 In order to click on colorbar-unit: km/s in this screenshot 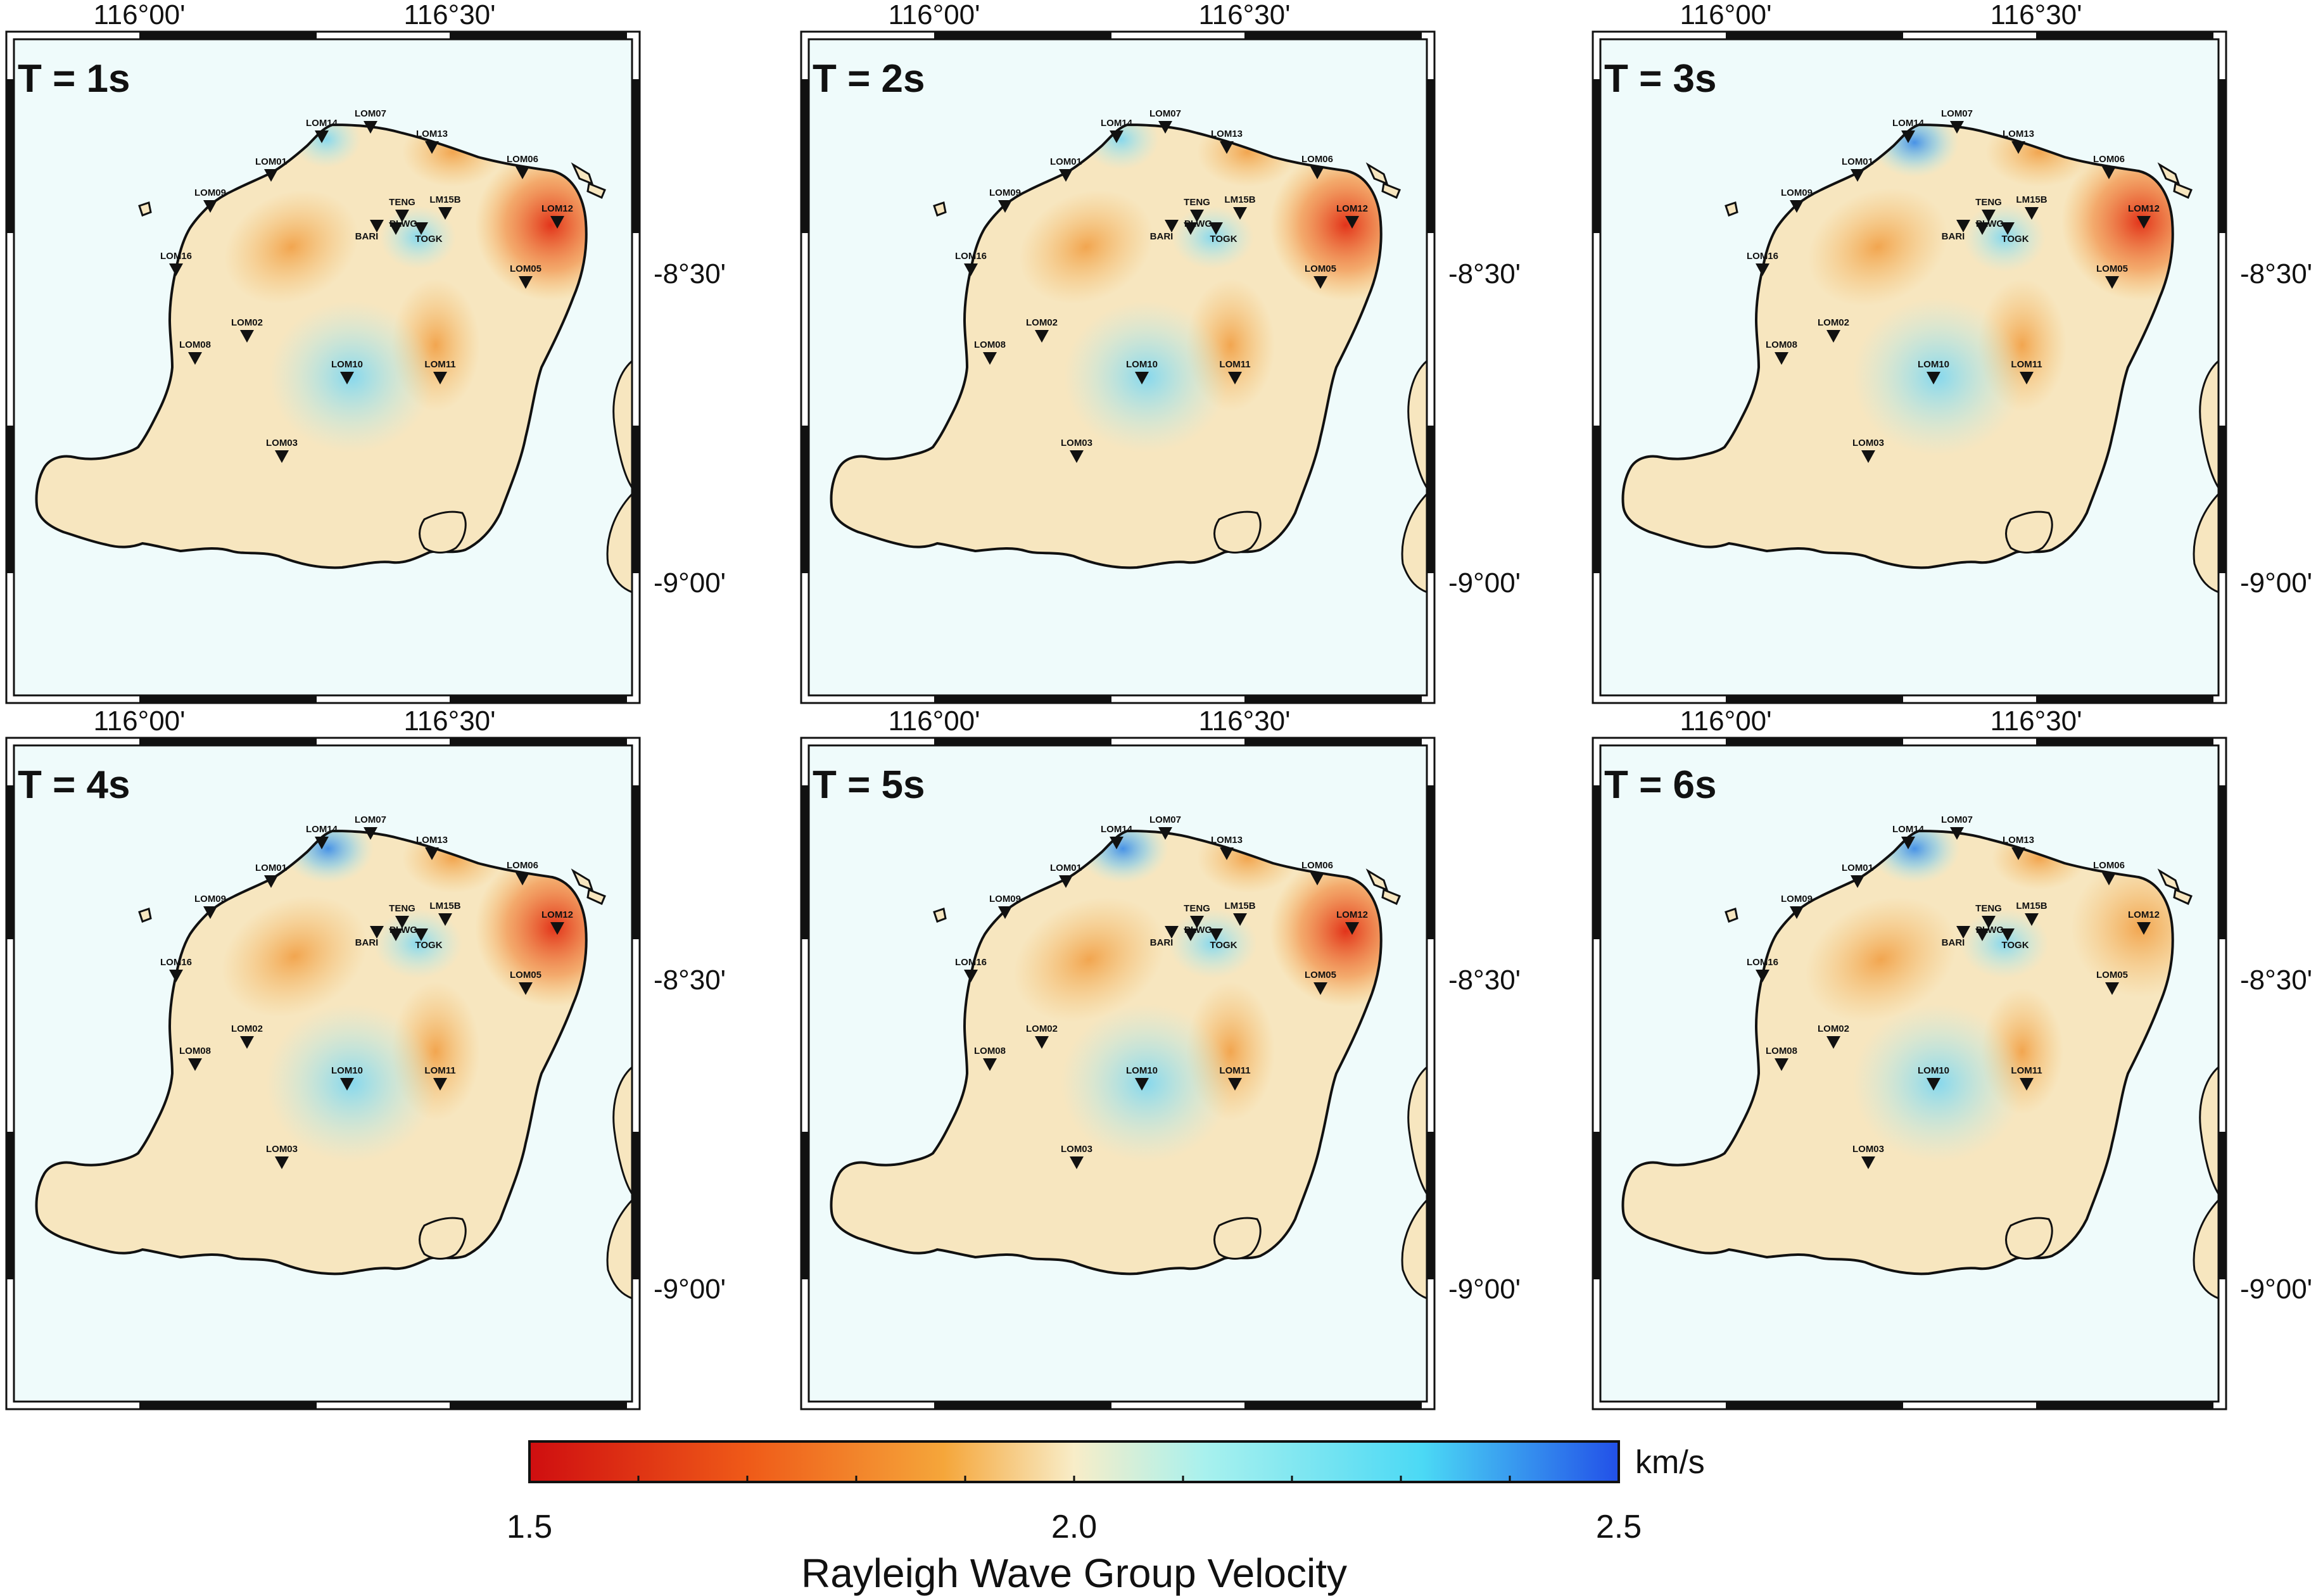, I will do `click(1670, 1462)`.